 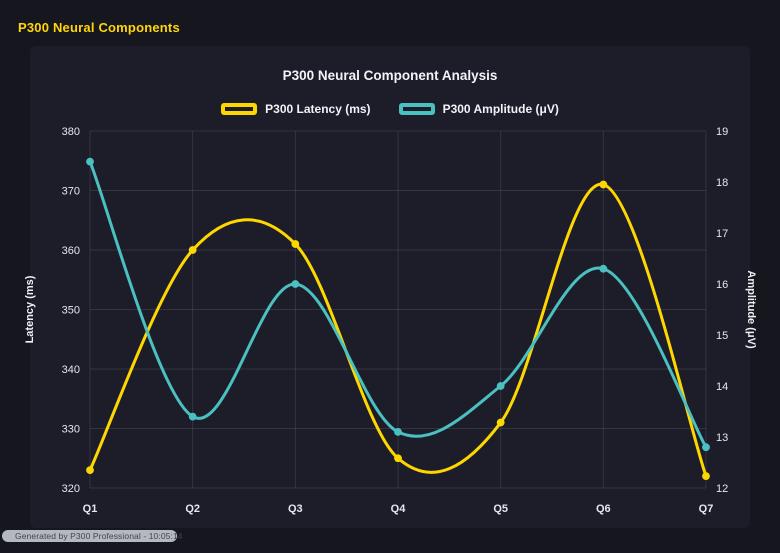 What do you see at coordinates (500, 109) in the screenshot?
I see `legend-label: P300 Amplitude (μV)` at bounding box center [500, 109].